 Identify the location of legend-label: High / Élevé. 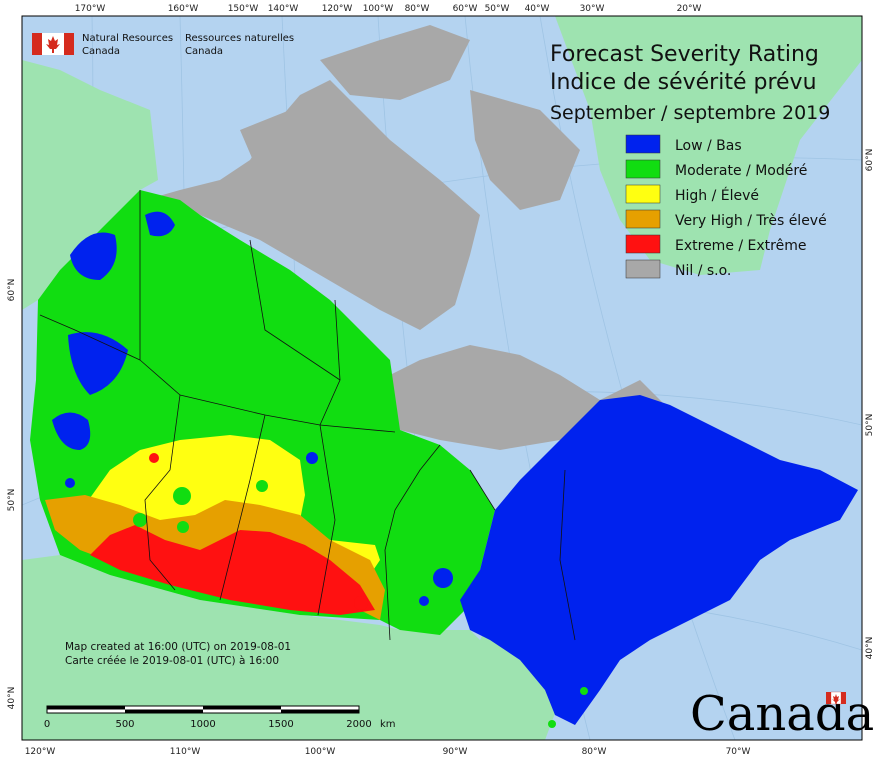
(717, 195).